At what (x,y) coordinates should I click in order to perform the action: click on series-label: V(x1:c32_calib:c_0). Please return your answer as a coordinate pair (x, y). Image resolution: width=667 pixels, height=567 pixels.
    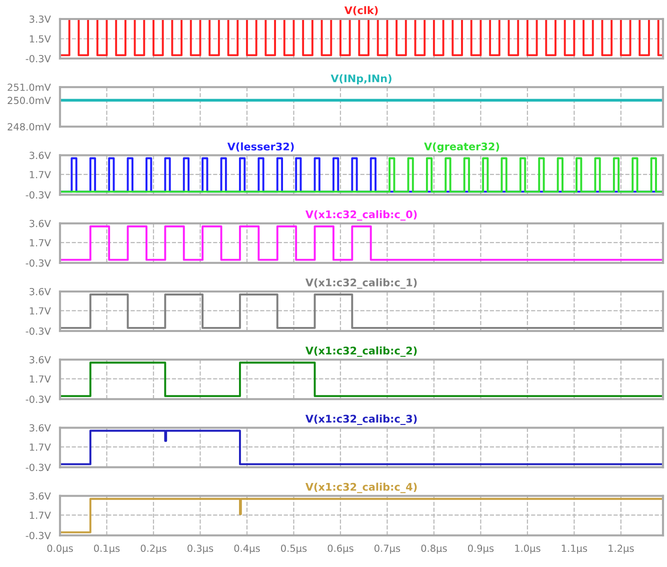
    Looking at the image, I should click on (361, 215).